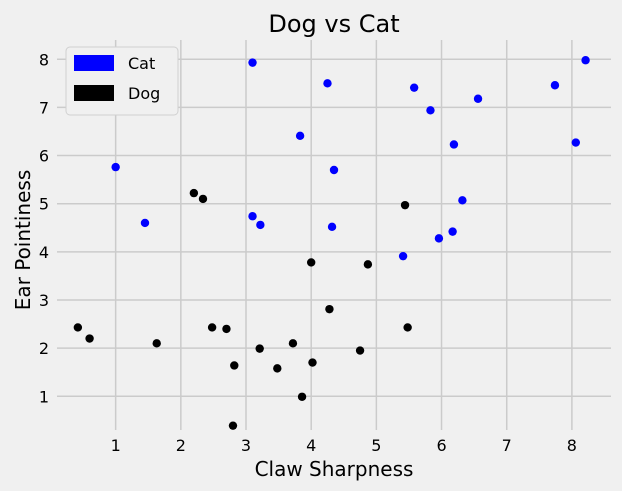 Image resolution: width=622 pixels, height=491 pixels. I want to click on legend-swatch-cat, so click(94, 63).